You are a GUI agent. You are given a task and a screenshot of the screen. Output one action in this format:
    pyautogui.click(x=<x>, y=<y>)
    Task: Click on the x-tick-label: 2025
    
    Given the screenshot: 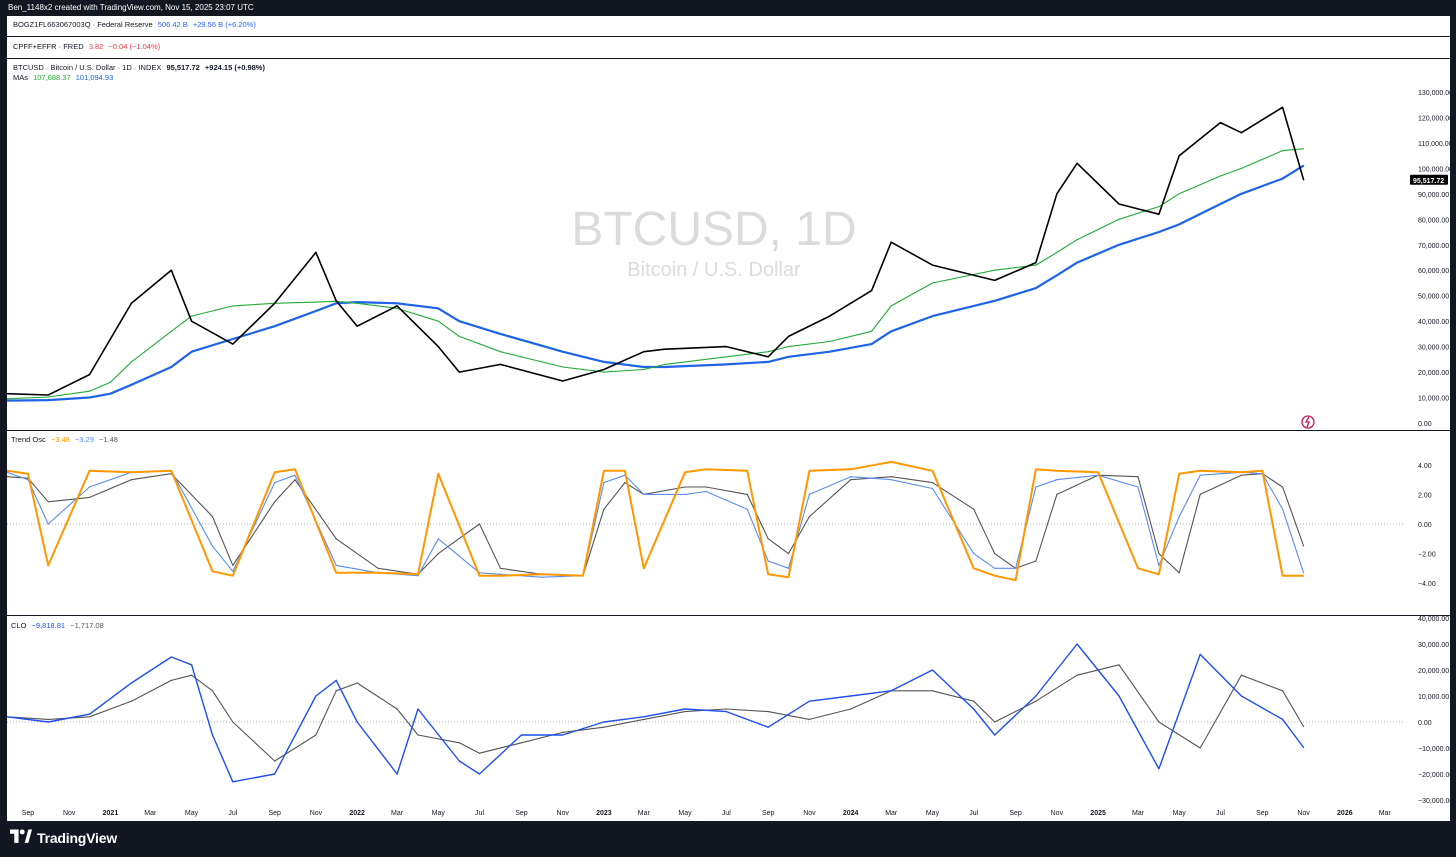 What is the action you would take?
    pyautogui.click(x=1098, y=813)
    